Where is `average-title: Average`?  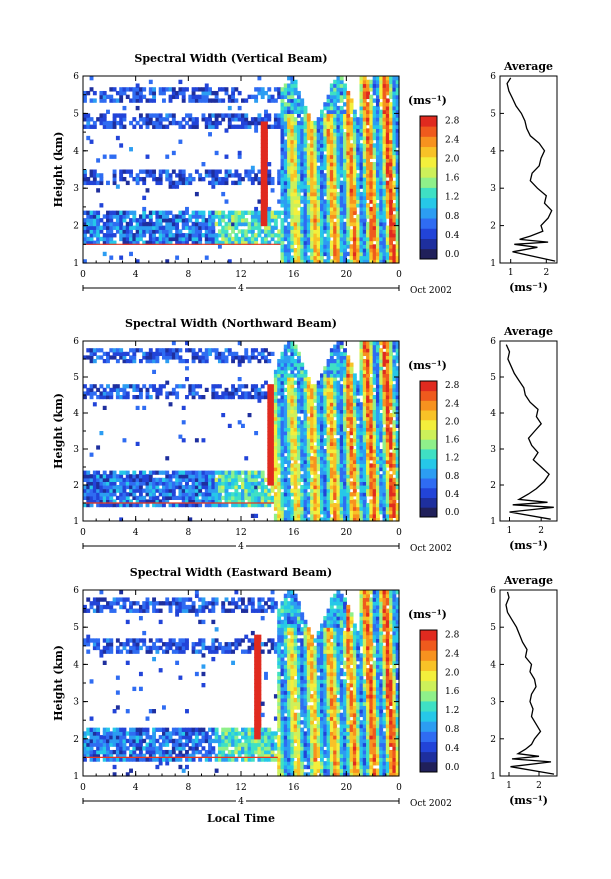 average-title: Average is located at coordinates (528, 66).